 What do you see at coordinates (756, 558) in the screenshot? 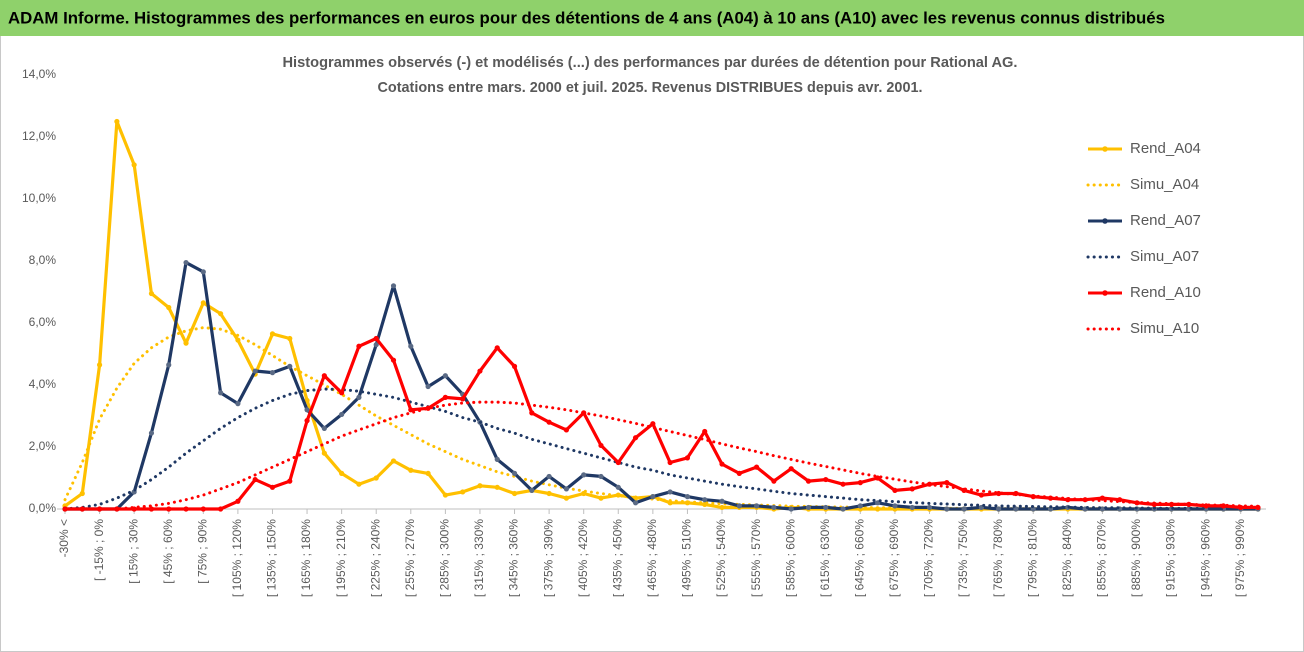
I see `x-tick-label: [ 555% ; 570%` at bounding box center [756, 558].